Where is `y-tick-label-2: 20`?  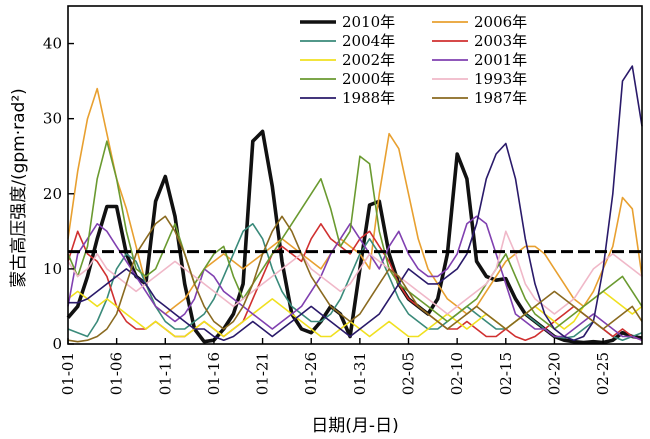
y-tick-label-2: 20 is located at coordinates (52, 194).